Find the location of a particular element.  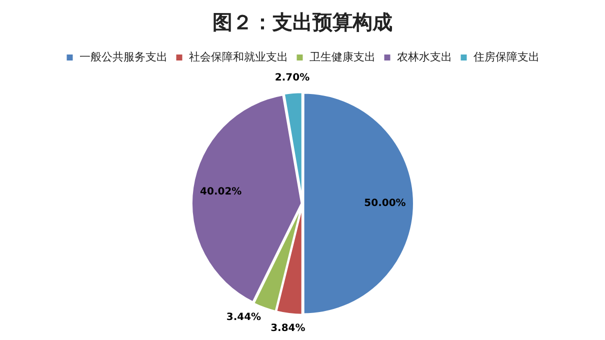

chart-title: 图２：支出预算构成 is located at coordinates (302, 22).